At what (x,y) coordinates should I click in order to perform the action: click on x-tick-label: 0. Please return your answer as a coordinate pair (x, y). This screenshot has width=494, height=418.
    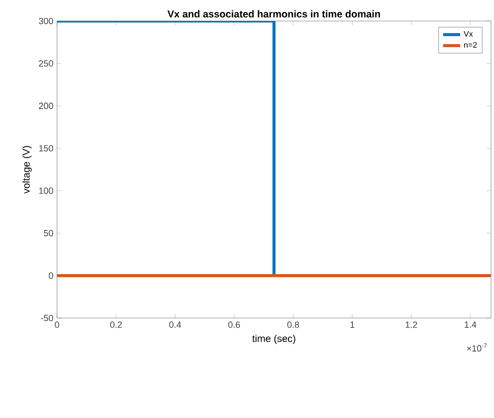
    Looking at the image, I should click on (57, 325).